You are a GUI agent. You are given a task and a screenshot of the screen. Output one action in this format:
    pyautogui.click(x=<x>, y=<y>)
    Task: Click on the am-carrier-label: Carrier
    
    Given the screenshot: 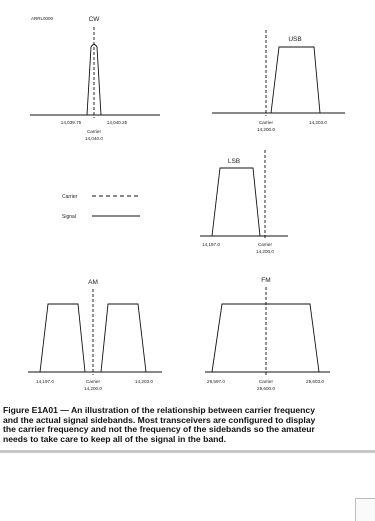 What is the action you would take?
    pyautogui.click(x=93, y=381)
    